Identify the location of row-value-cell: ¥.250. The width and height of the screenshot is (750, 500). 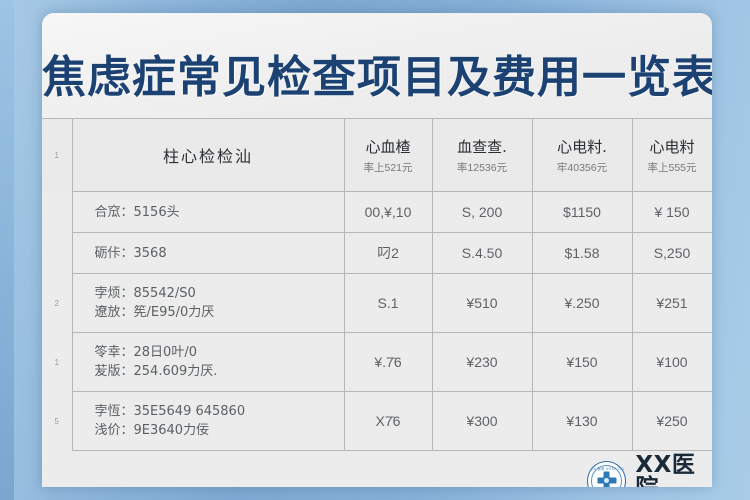
(582, 303).